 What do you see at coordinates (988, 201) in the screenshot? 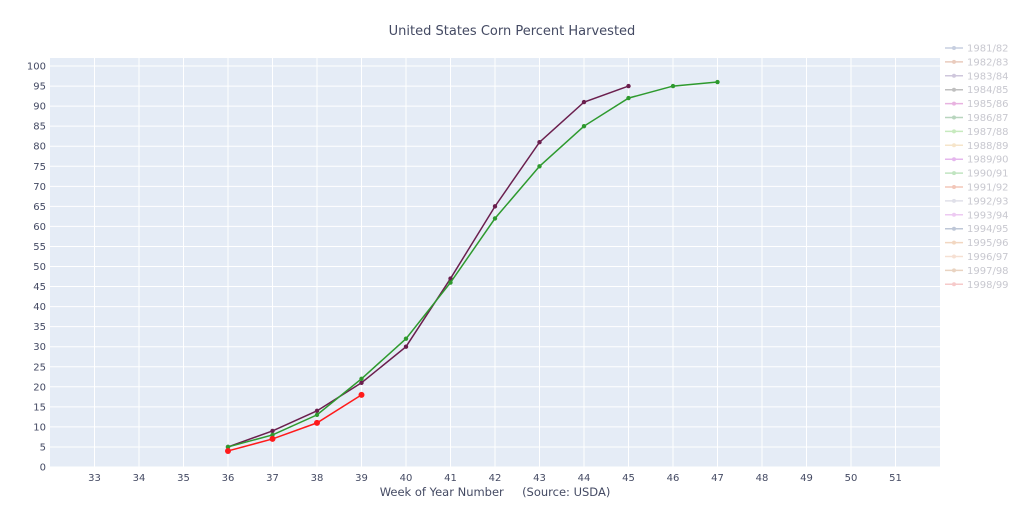
I see `legend-label: 1992/93` at bounding box center [988, 201].